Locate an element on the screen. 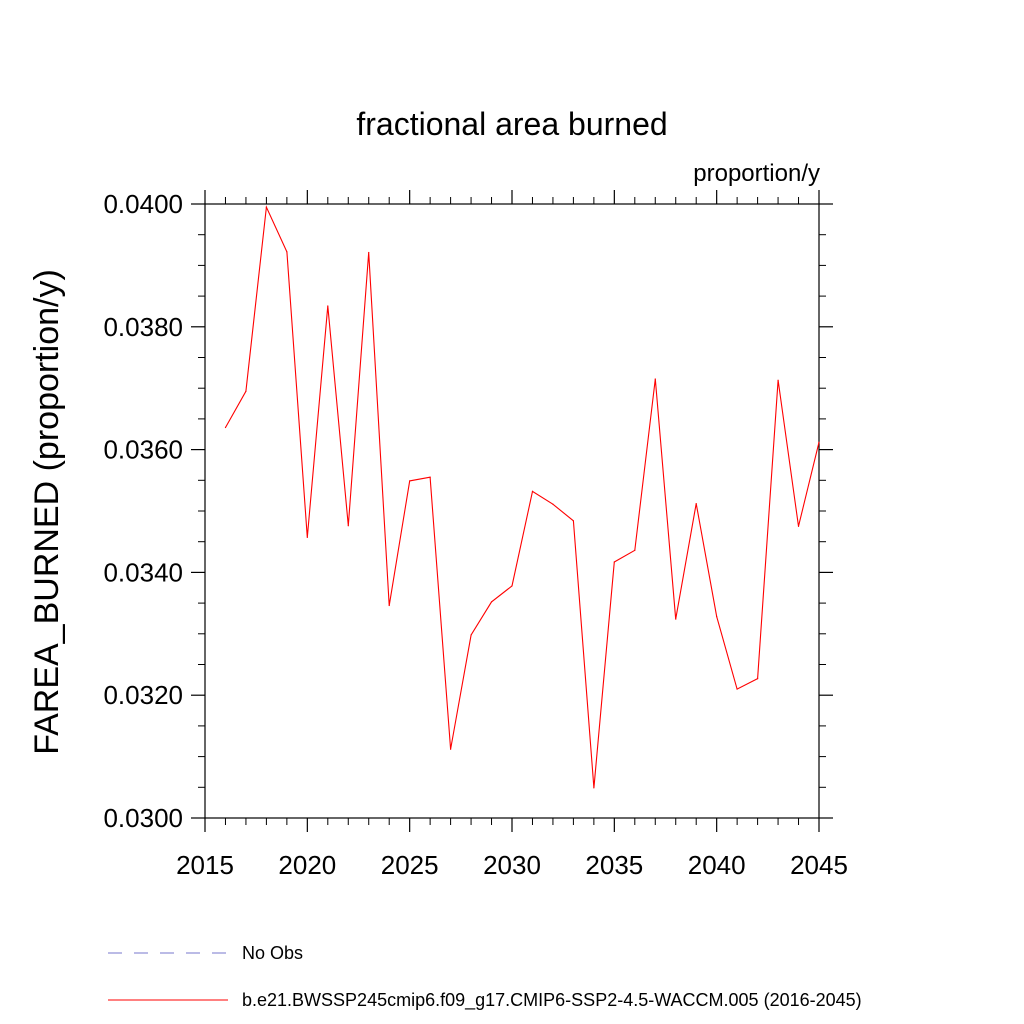 The width and height of the screenshot is (1024, 1024). x-tick-label: 2030 is located at coordinates (512, 865).